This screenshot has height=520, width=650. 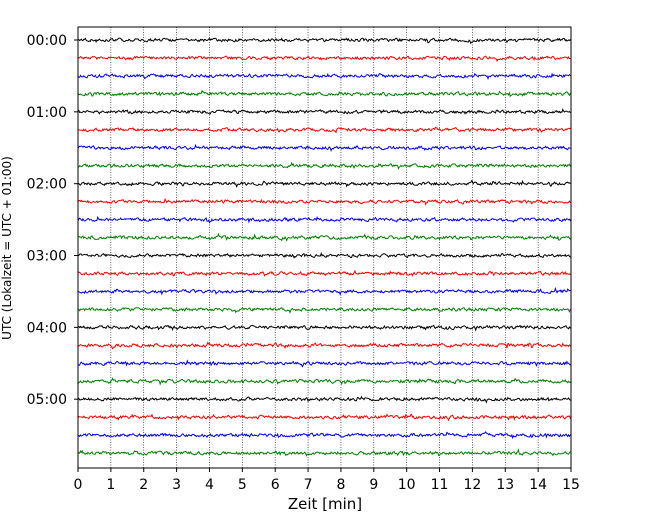 What do you see at coordinates (242, 485) in the screenshot?
I see `x-tick-label: 5` at bounding box center [242, 485].